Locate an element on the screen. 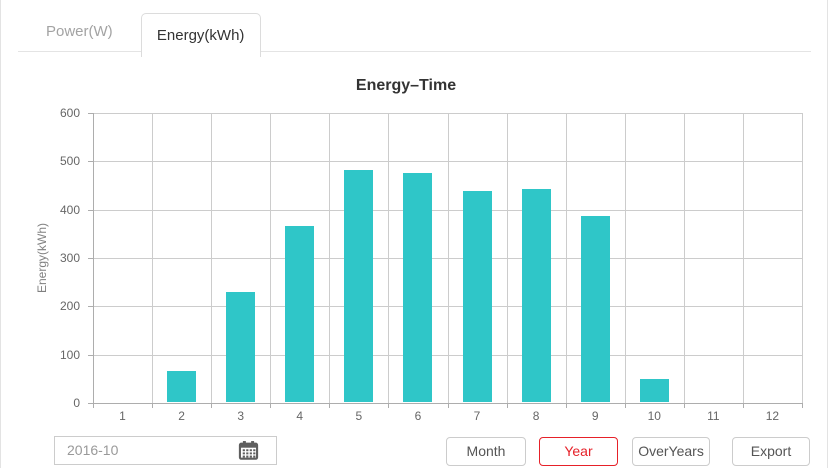 The height and width of the screenshot is (468, 828). date-value: 2016-10 is located at coordinates (93, 450).